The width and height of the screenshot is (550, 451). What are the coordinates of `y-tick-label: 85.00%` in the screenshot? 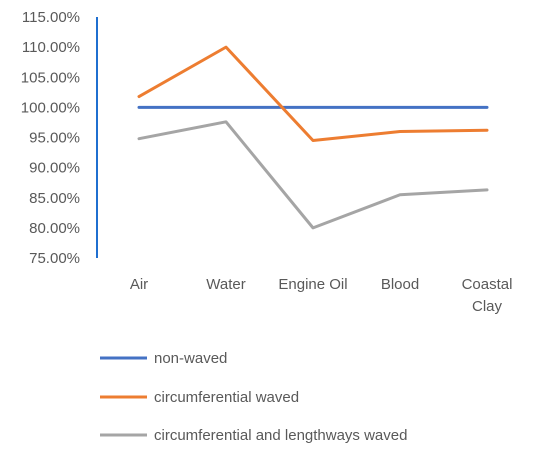 It's located at (54, 198).